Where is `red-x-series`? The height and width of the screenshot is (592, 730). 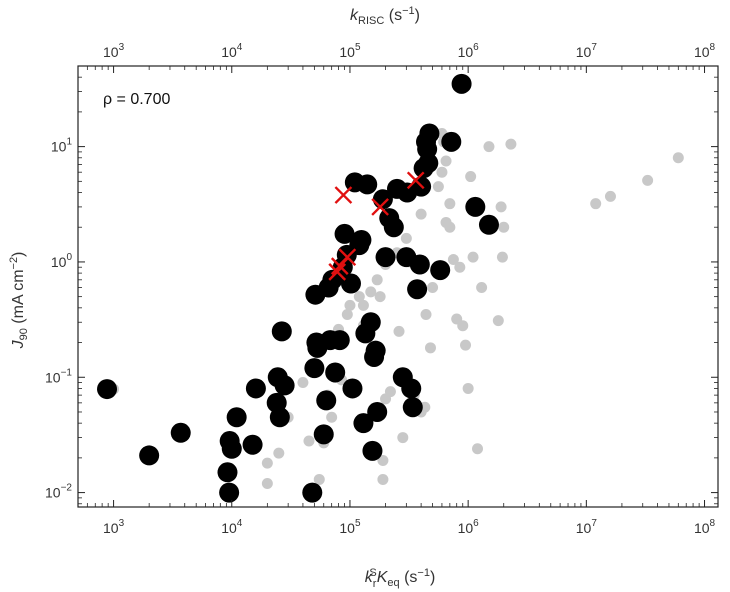
red-x-series is located at coordinates (376, 226).